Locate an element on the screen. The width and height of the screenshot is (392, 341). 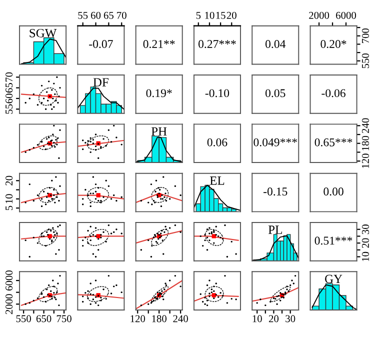
y-tick-label: 5 is located at coordinates (9, 208).